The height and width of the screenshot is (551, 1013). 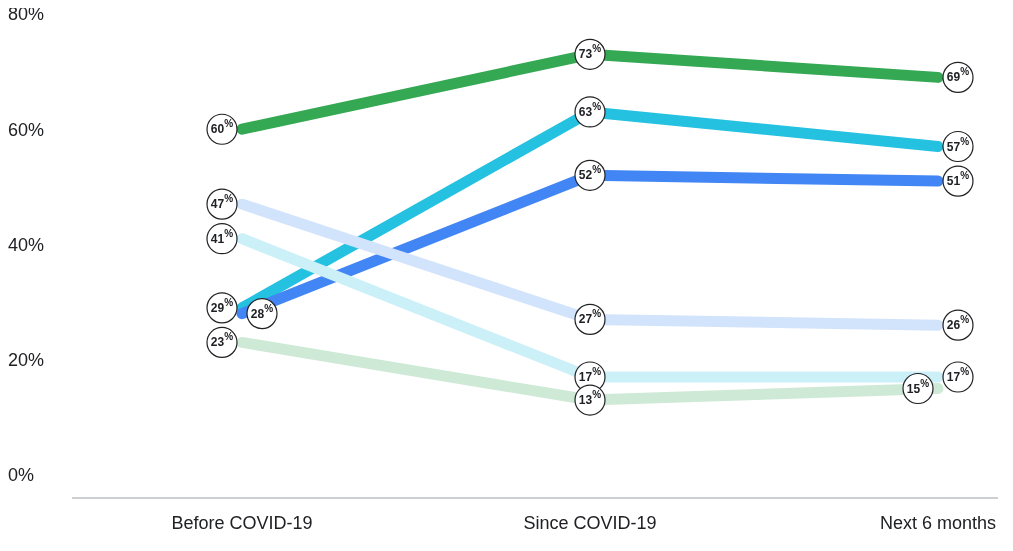 What do you see at coordinates (918, 386) in the screenshot?
I see `data-label: 15$^{%}$` at bounding box center [918, 386].